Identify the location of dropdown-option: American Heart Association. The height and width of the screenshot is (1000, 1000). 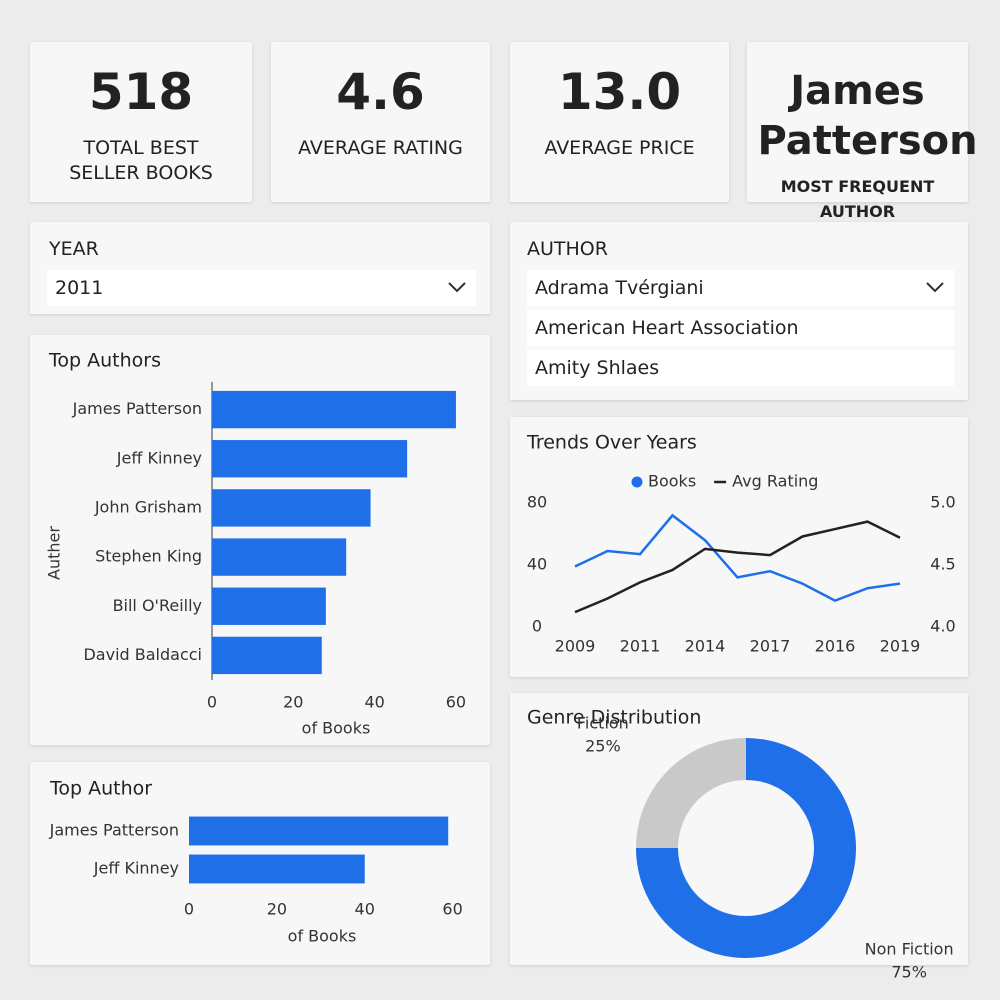
(740, 328).